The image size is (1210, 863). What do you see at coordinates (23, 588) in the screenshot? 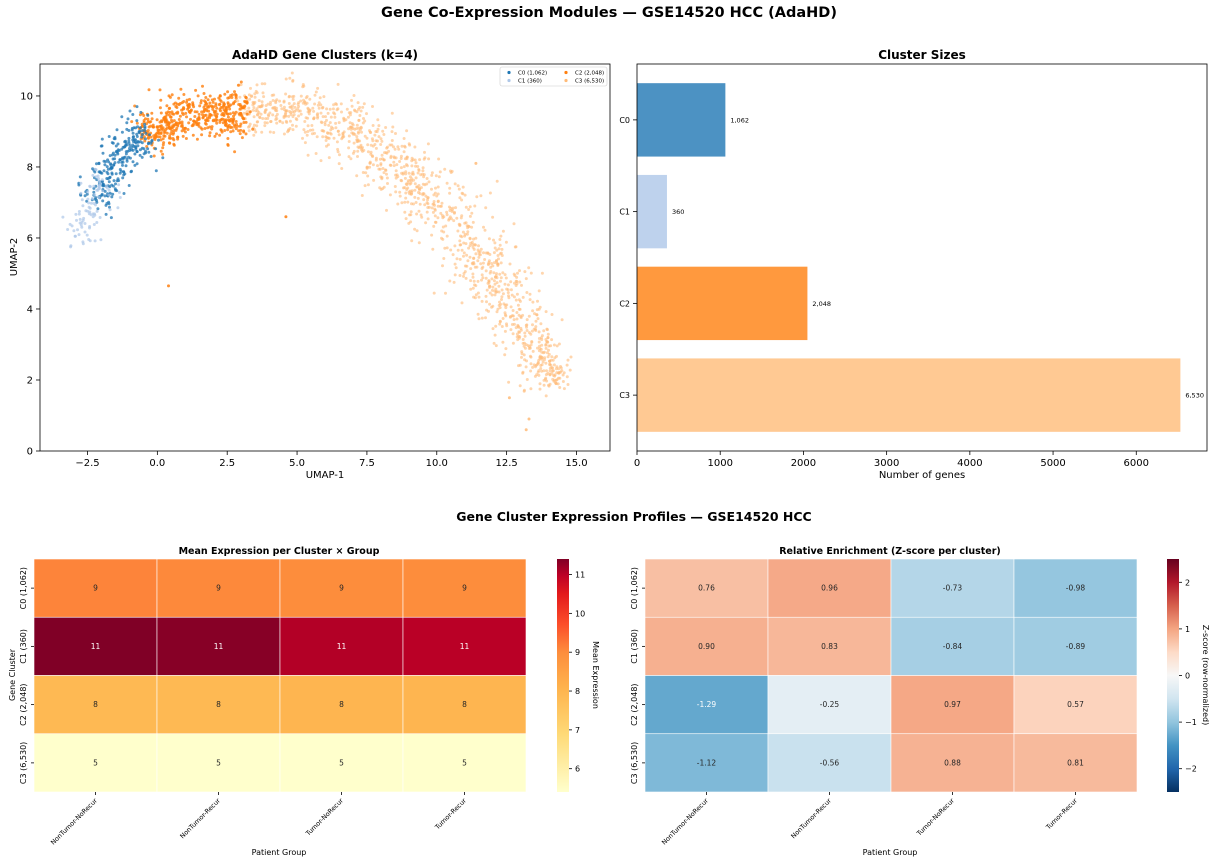
I see `heatmap-row-label: C0 (1,062)` at bounding box center [23, 588].